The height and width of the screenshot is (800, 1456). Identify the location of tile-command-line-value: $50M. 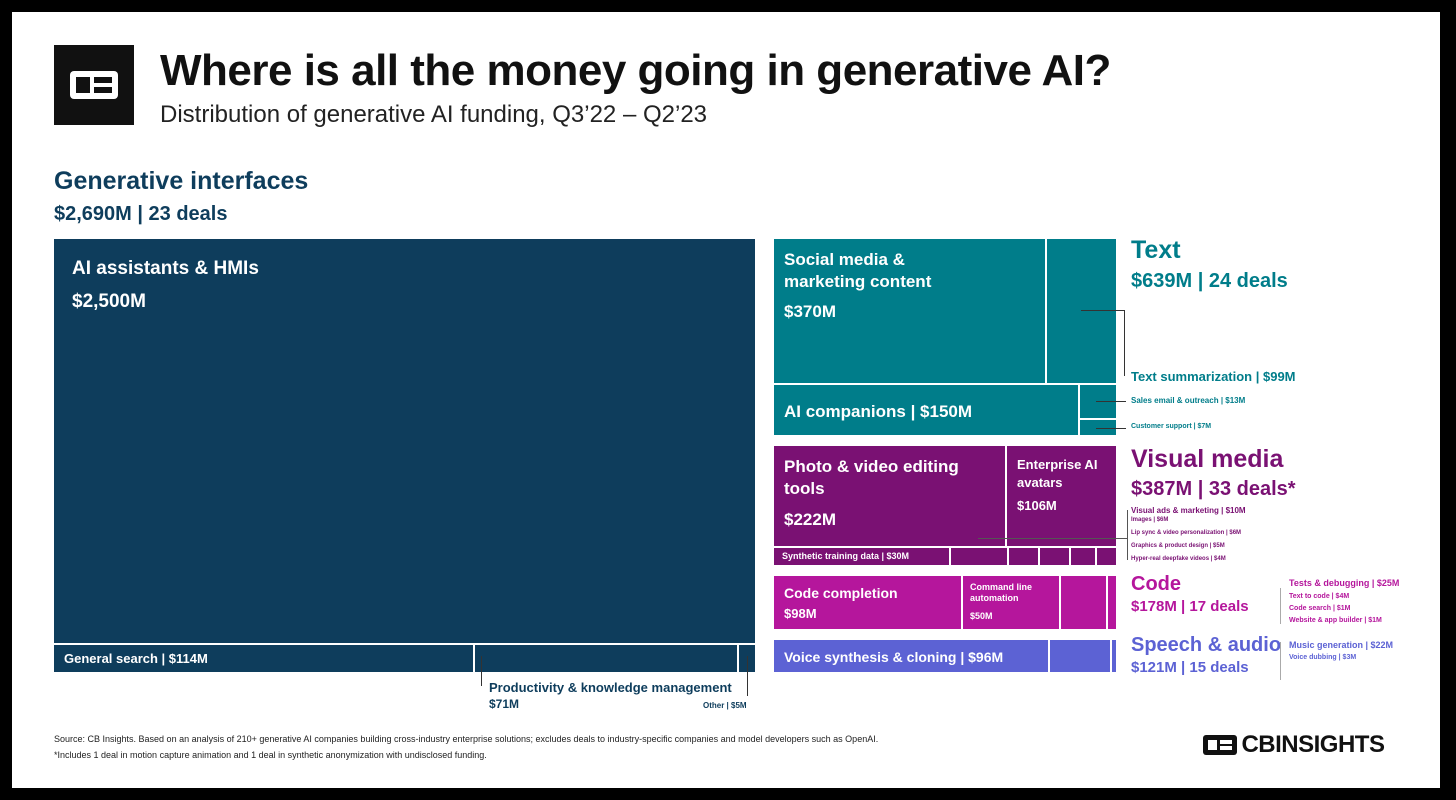
(981, 616).